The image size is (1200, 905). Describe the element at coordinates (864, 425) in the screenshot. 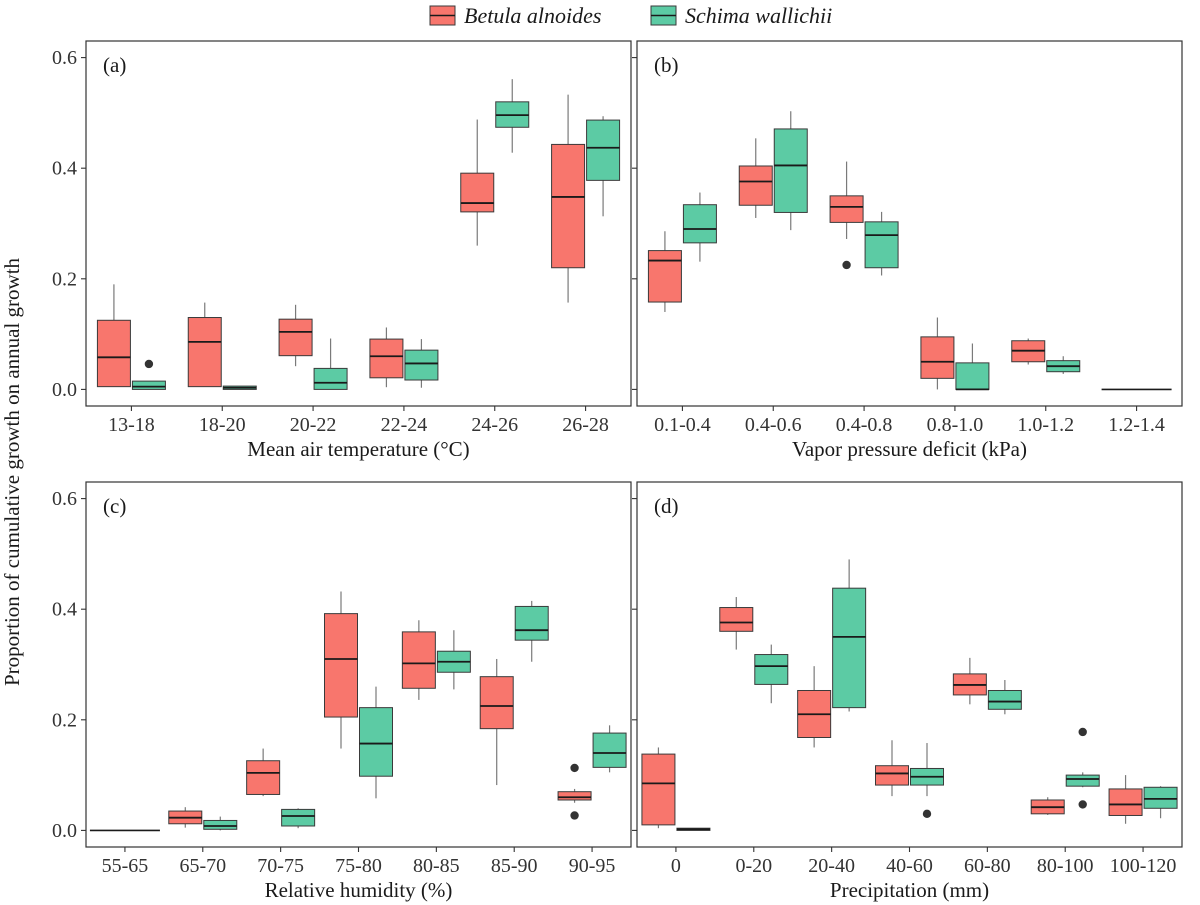

I see `x-tick-label: 0.4-0.8` at that location.